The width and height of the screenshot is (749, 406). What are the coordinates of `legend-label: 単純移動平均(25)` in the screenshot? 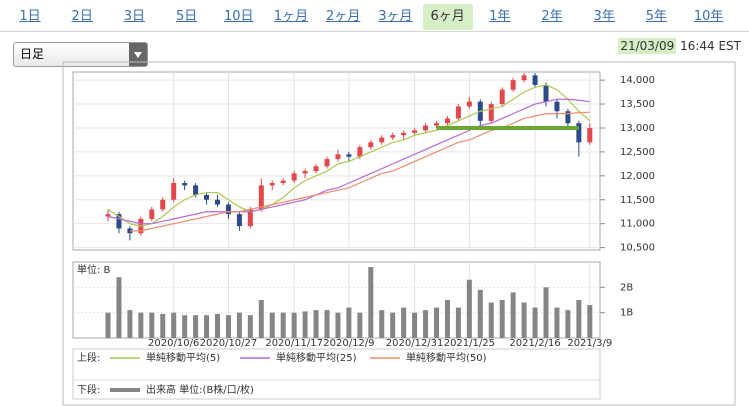 It's located at (316, 357).